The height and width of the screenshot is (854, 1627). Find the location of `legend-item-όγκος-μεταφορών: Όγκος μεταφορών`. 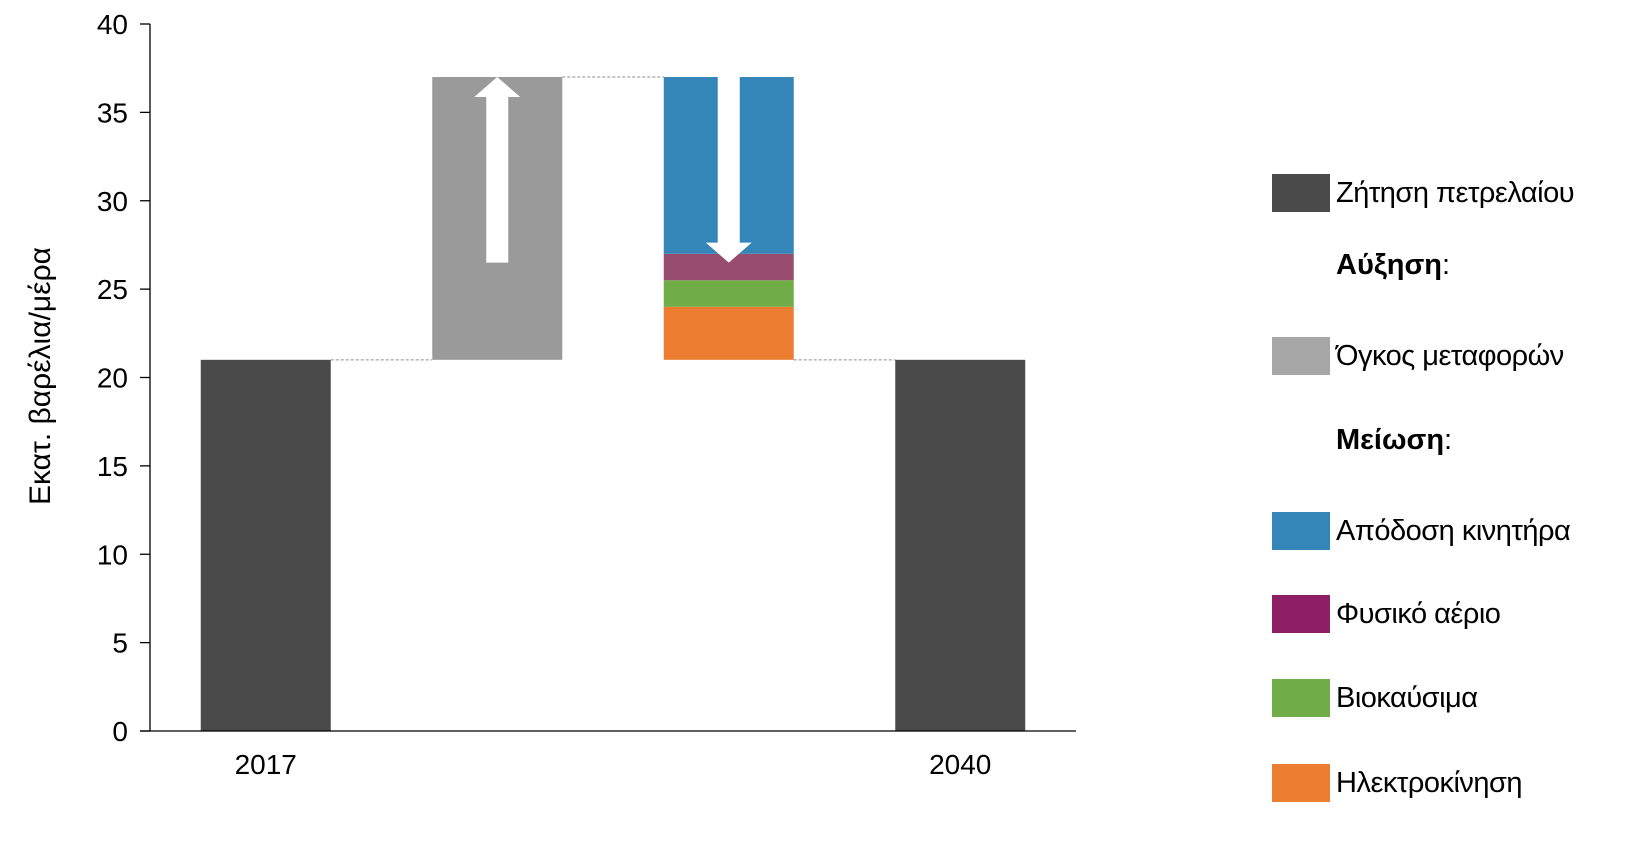

legend-item-όγκος-μεταφορών: Όγκος μεταφορών is located at coordinates (1418, 356).